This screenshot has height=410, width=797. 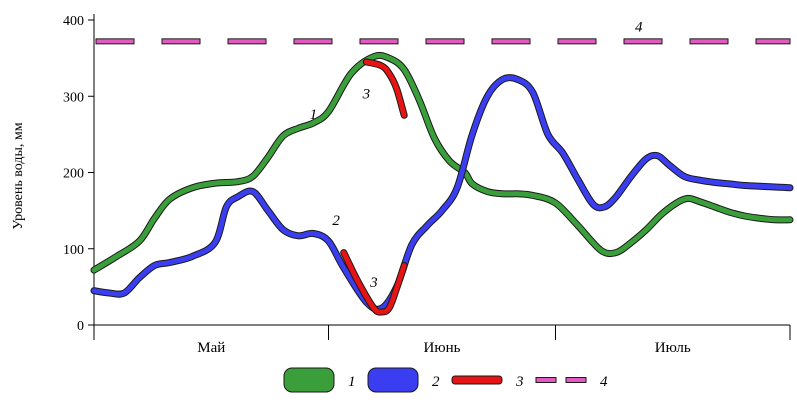 What do you see at coordinates (442, 348) in the screenshot?
I see `month-label: Июнь` at bounding box center [442, 348].